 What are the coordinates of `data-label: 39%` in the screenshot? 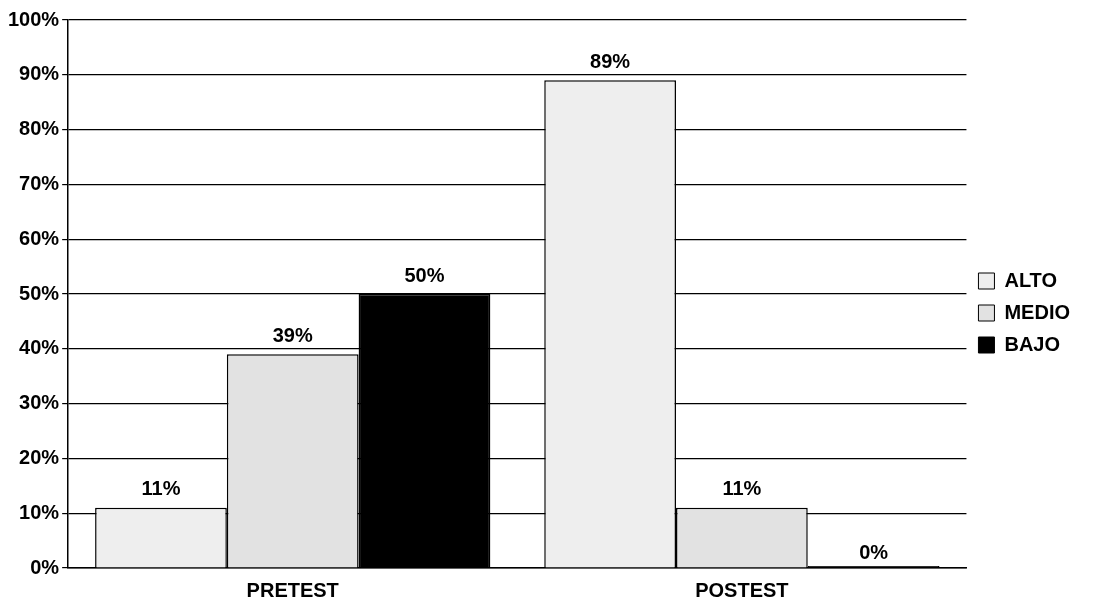 It's located at (292, 334).